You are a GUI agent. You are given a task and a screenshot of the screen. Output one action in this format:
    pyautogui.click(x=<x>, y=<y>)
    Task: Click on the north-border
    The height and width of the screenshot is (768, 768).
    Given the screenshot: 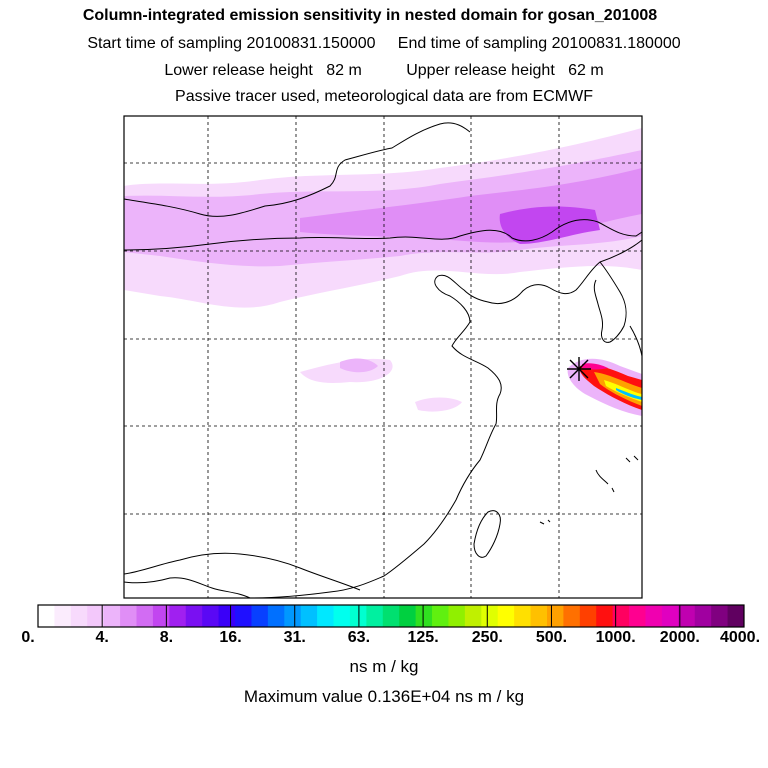 What is the action you would take?
    pyautogui.click(x=297, y=169)
    